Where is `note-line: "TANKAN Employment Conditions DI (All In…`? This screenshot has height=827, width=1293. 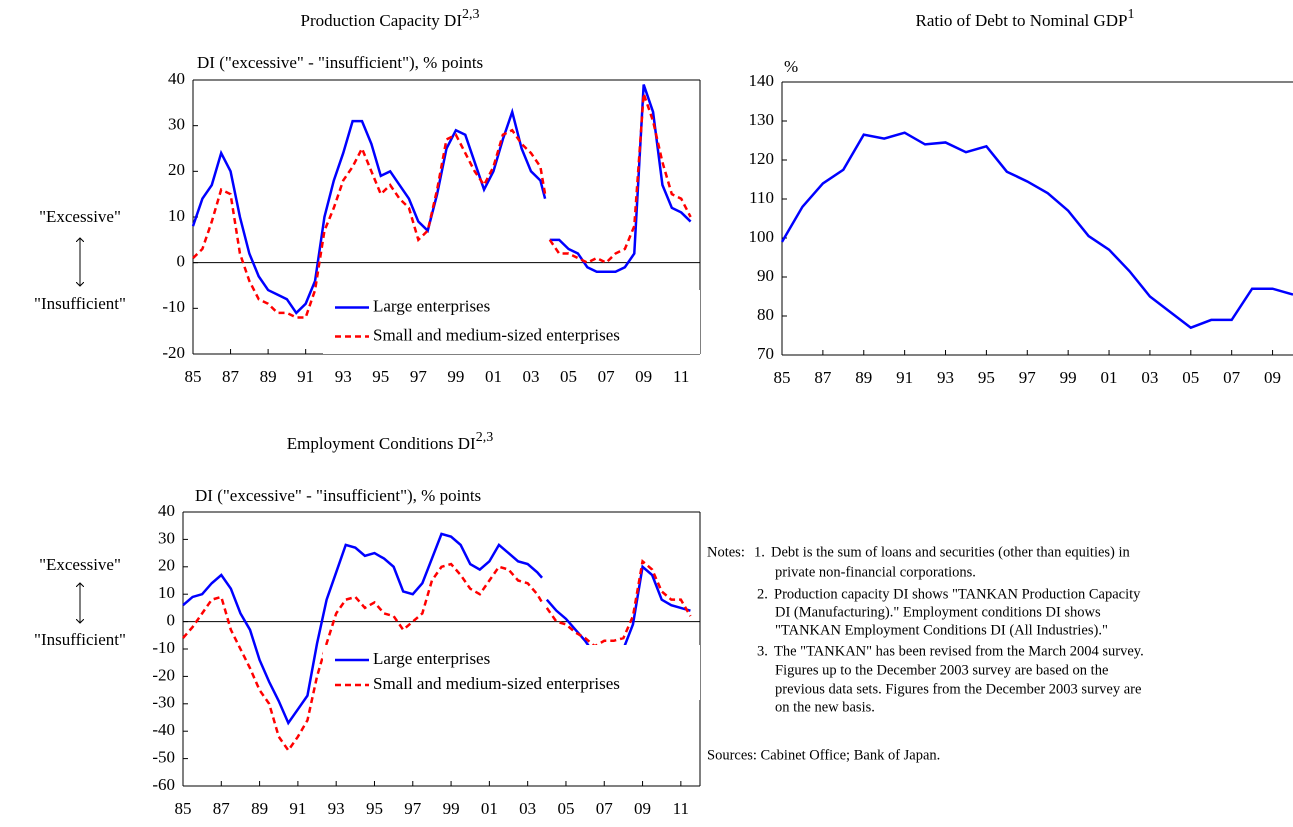
note-line: "TANKAN Employment Conditions DI (All In… is located at coordinates (941, 630).